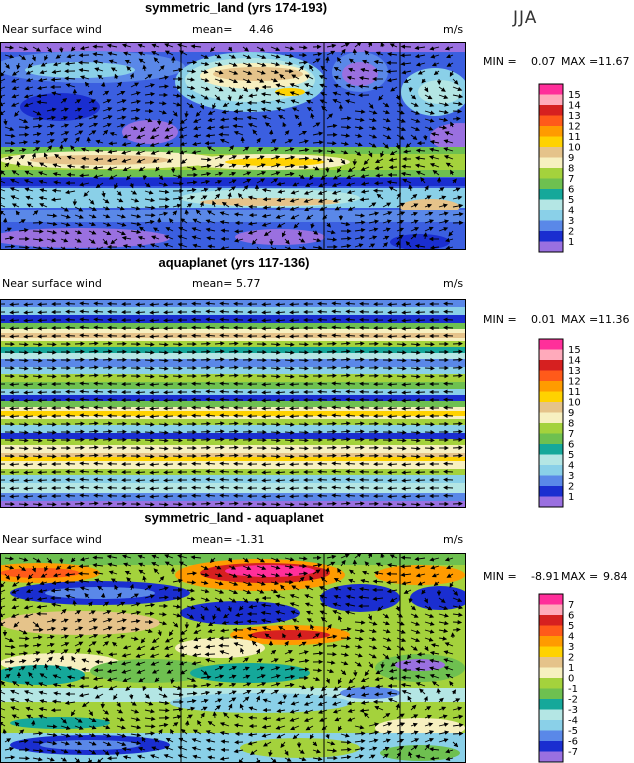  I want to click on max-label-aquaplanet: MAX =, so click(580, 319).